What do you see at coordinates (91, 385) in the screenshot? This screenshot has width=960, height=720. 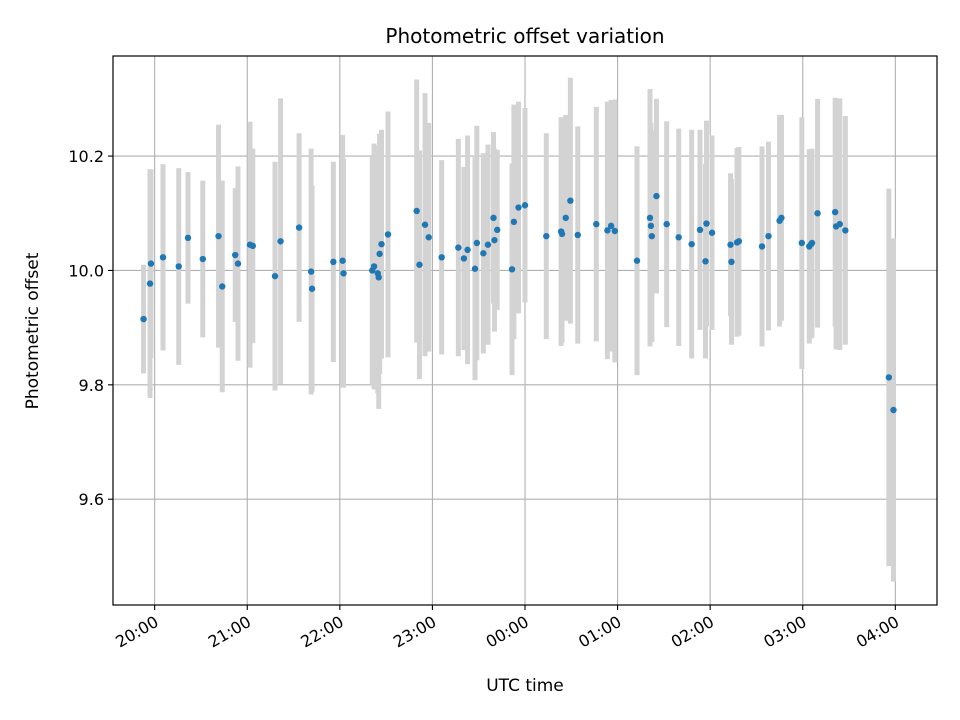 I see `y-tick-label: 9.8` at bounding box center [91, 385].